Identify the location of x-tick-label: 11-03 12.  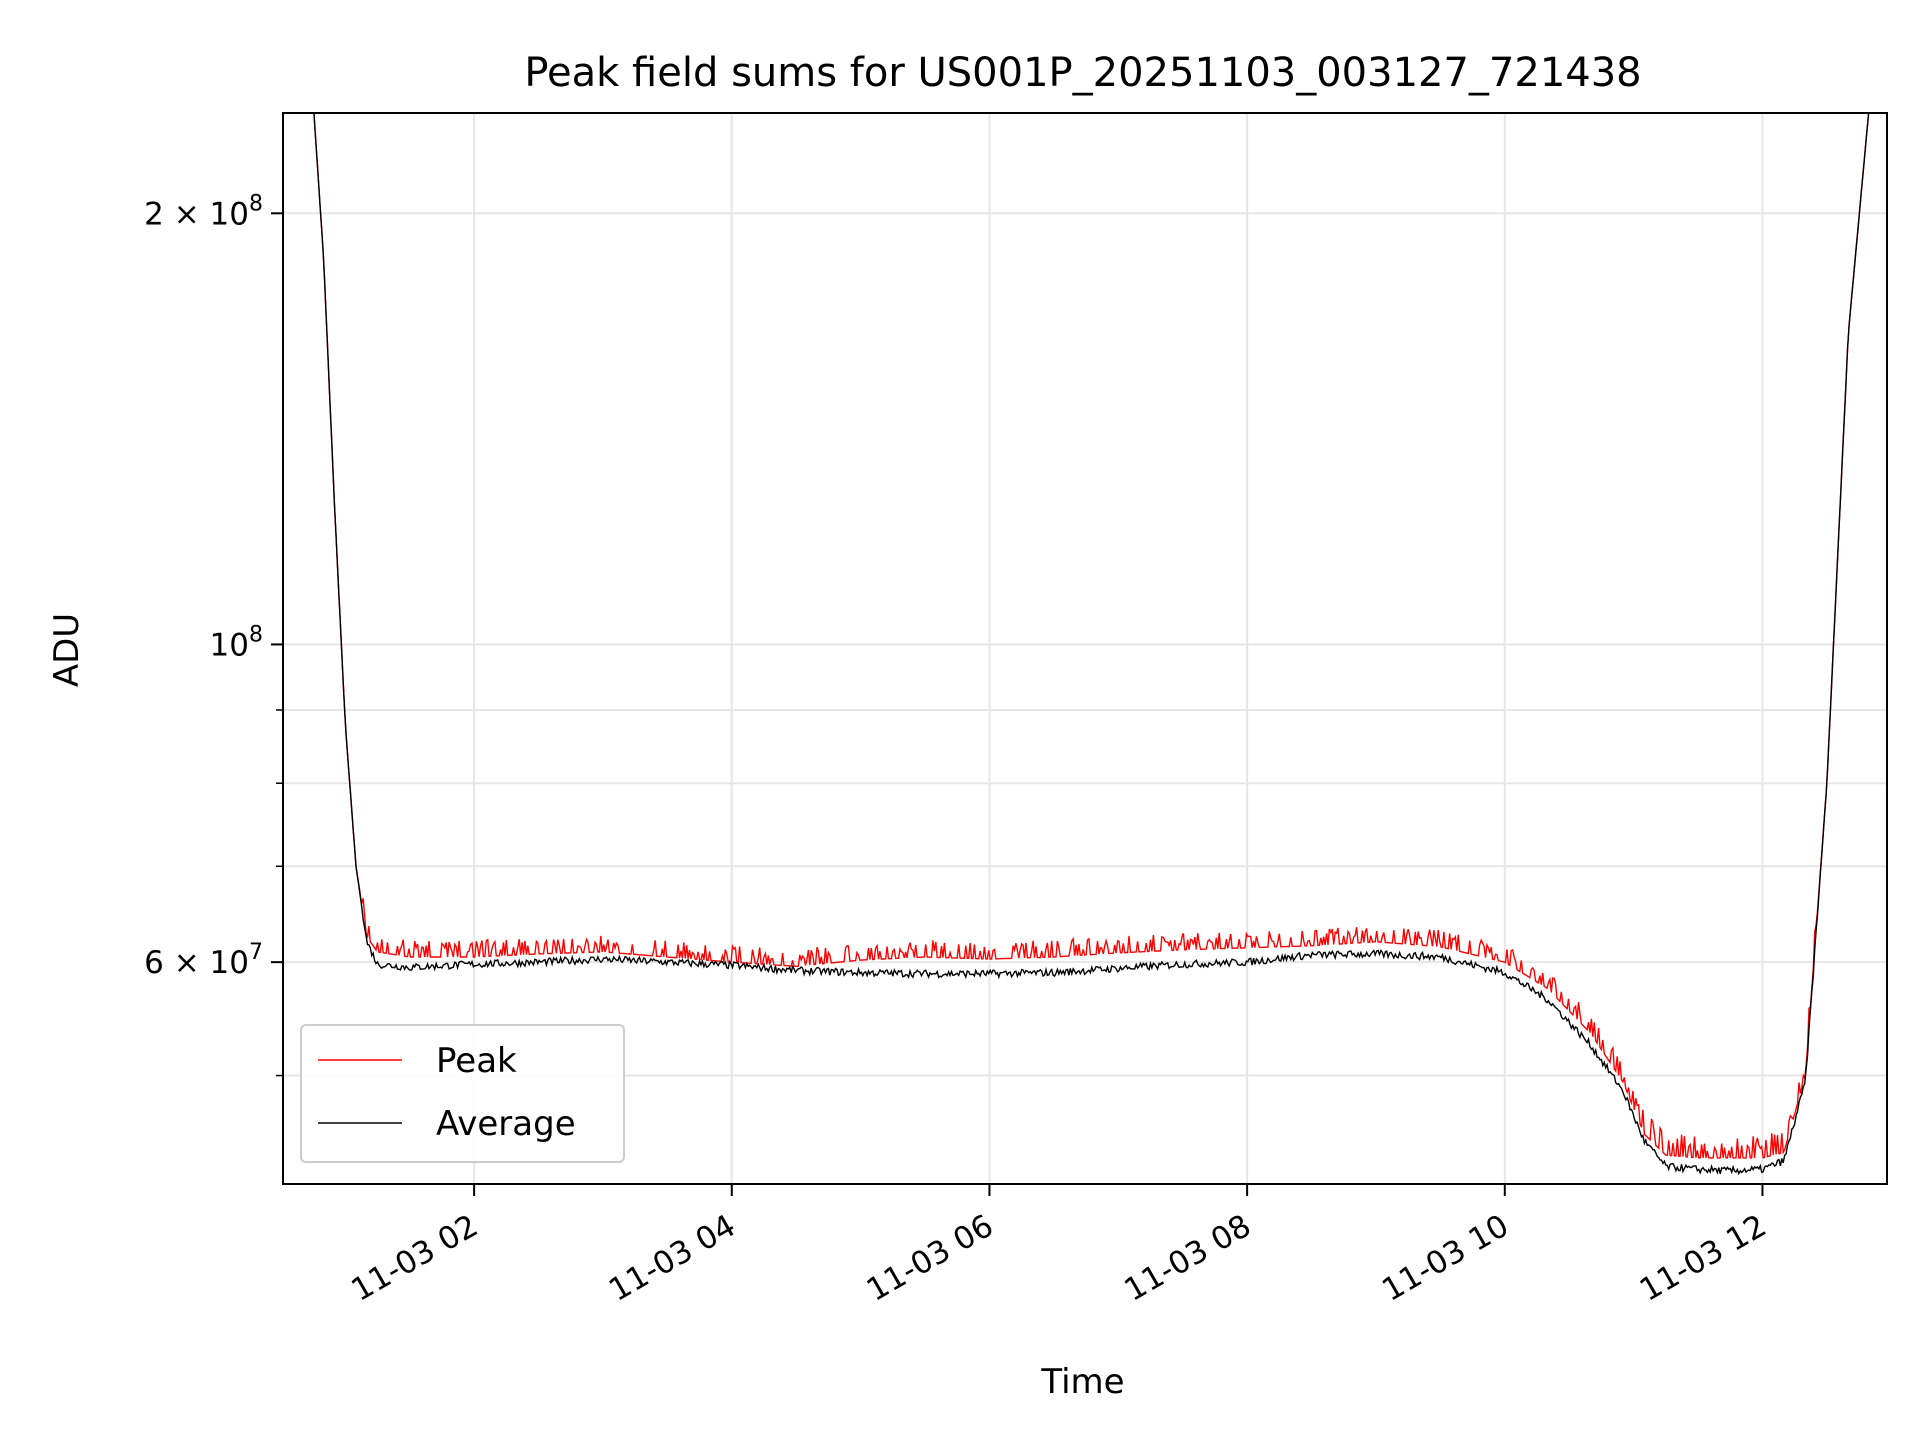
(1703, 1258).